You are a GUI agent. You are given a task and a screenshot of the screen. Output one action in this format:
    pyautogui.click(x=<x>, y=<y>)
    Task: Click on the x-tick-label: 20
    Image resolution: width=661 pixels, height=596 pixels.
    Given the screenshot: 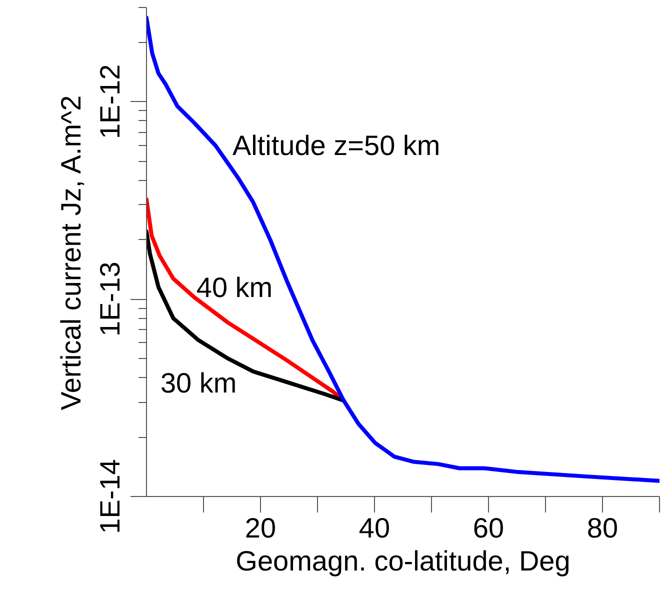 What is the action you would take?
    pyautogui.click(x=260, y=528)
    